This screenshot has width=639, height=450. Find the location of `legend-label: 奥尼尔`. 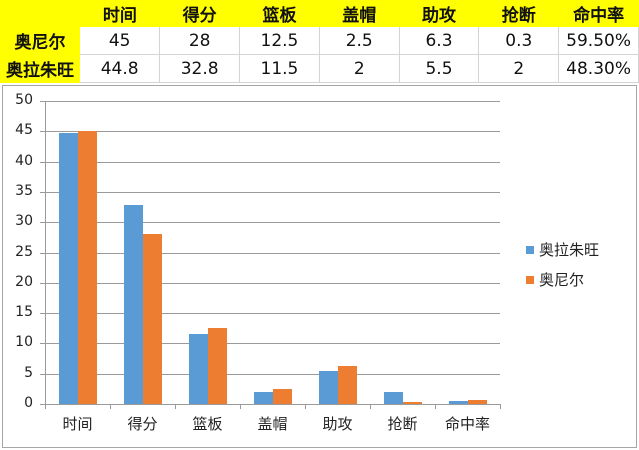

legend-label: 奥尼尔 is located at coordinates (562, 280).